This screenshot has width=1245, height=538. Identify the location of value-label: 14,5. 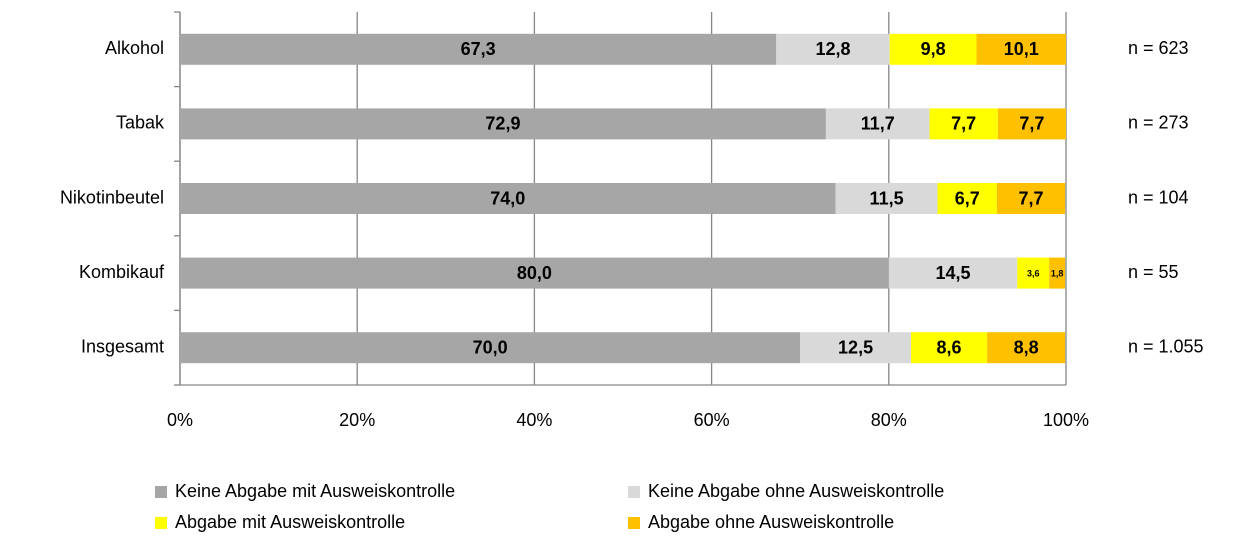
(953, 273).